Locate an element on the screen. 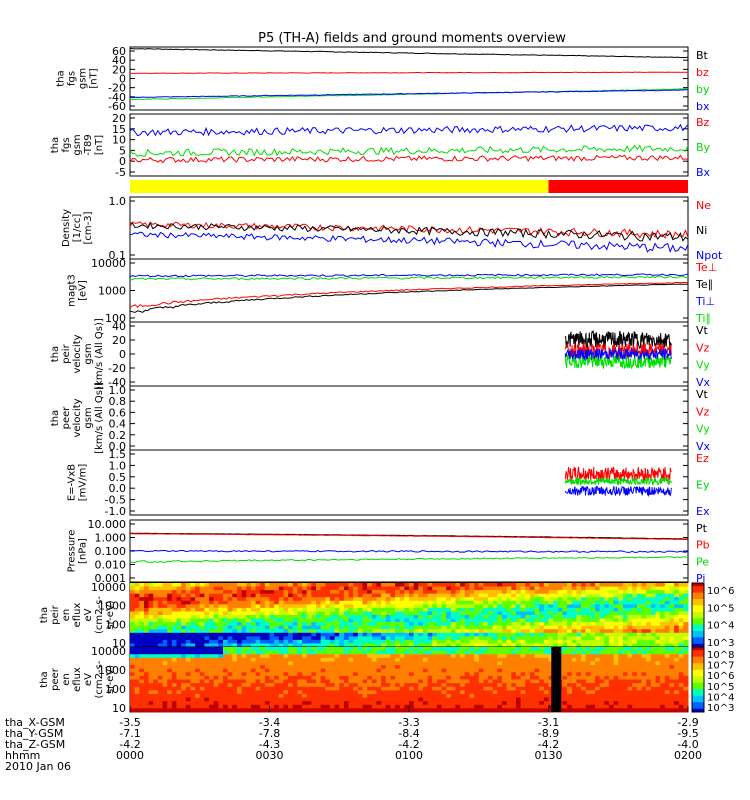  xaxis-row-label: tha_Y-GSM is located at coordinates (34, 733).